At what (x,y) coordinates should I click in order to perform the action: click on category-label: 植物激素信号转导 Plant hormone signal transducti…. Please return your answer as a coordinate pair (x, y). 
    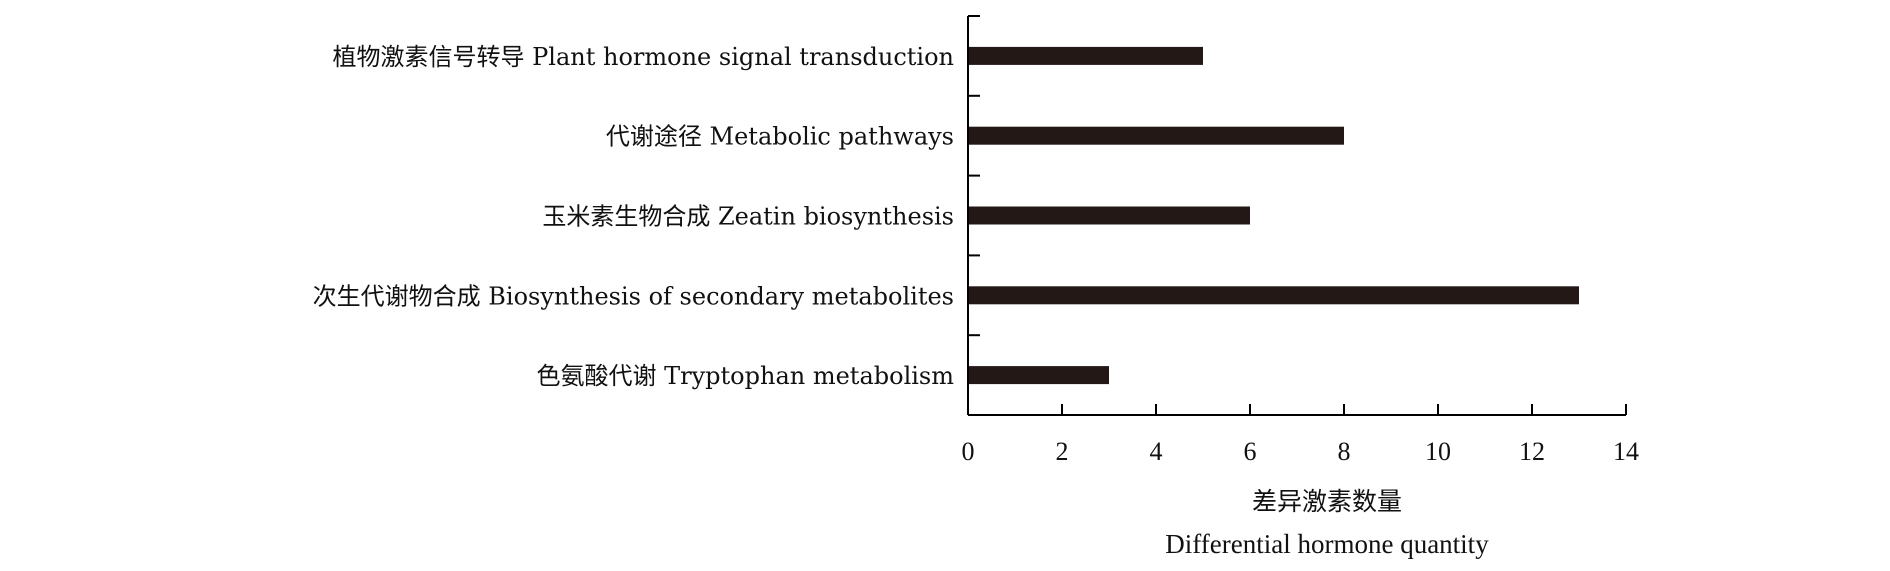
    Looking at the image, I should click on (643, 57).